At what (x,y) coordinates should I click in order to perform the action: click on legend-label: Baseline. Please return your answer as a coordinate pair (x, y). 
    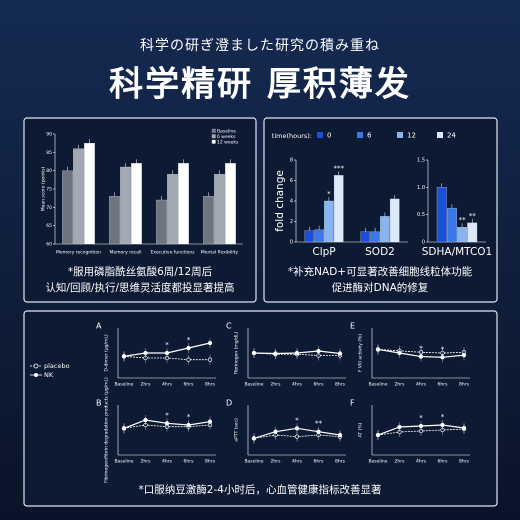
    Looking at the image, I should click on (226, 132).